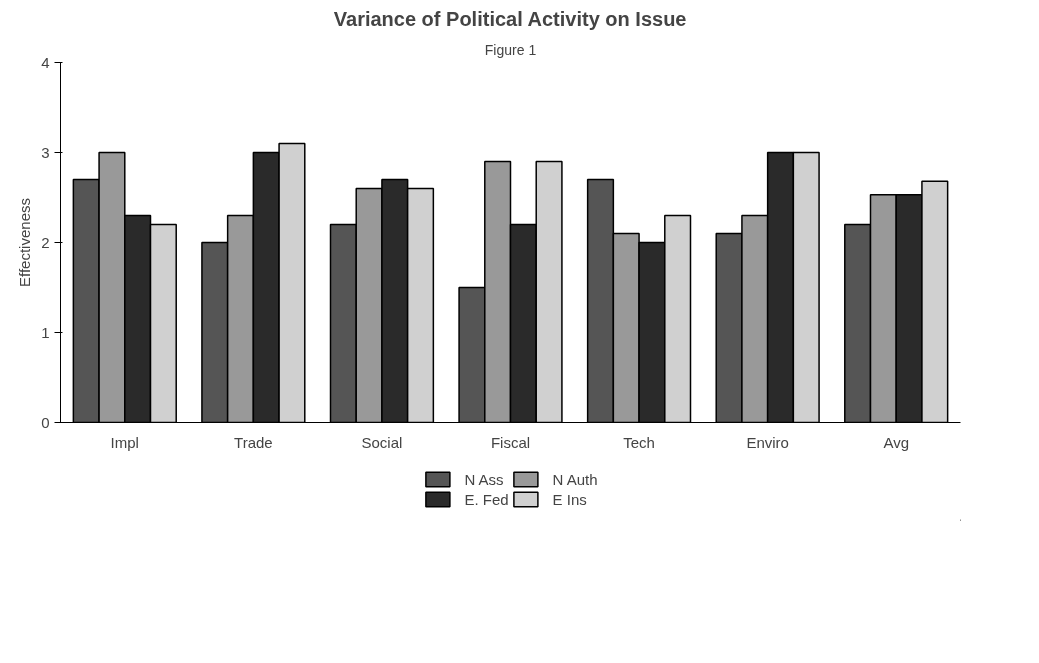  Describe the element at coordinates (124, 442) in the screenshot. I see `x-tick-label: Impl` at that location.